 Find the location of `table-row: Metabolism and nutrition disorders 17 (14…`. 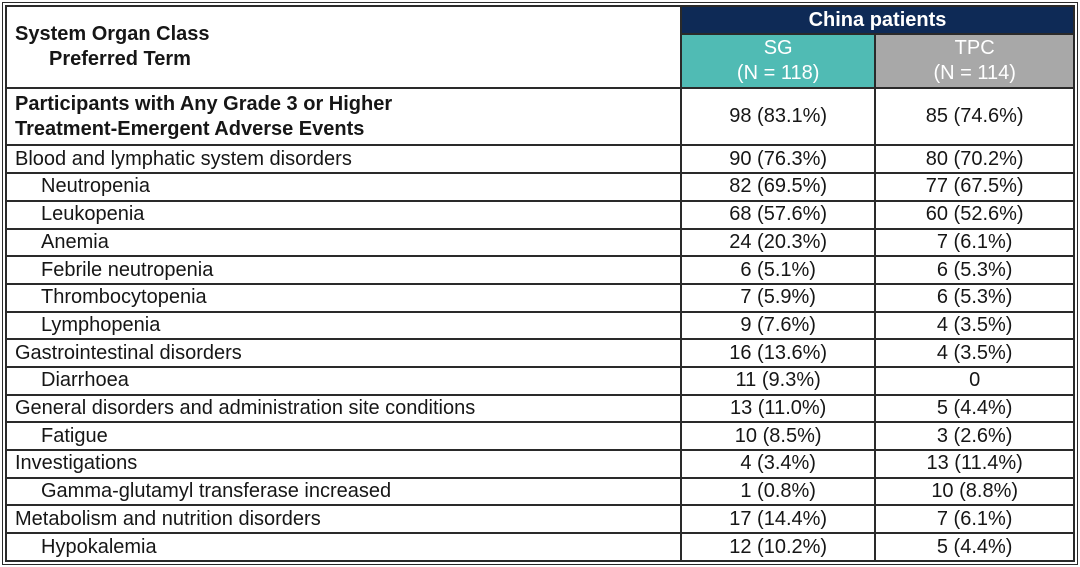

table-row: Metabolism and nutrition disorders 17 (14… is located at coordinates (540, 519).